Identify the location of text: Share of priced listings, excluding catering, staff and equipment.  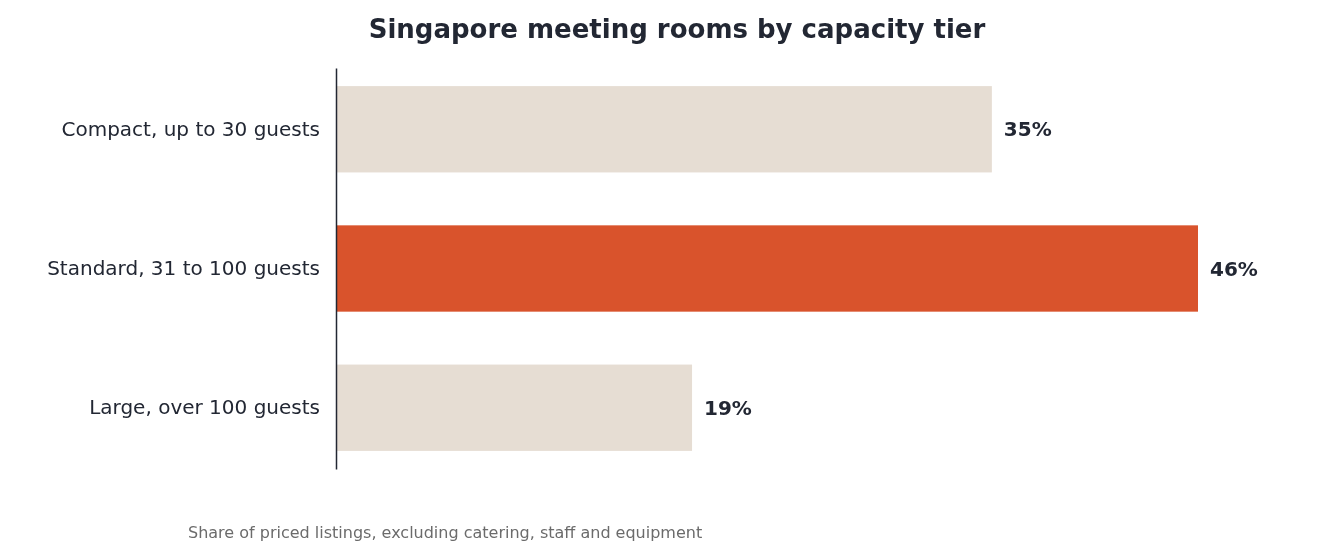
(445, 532).